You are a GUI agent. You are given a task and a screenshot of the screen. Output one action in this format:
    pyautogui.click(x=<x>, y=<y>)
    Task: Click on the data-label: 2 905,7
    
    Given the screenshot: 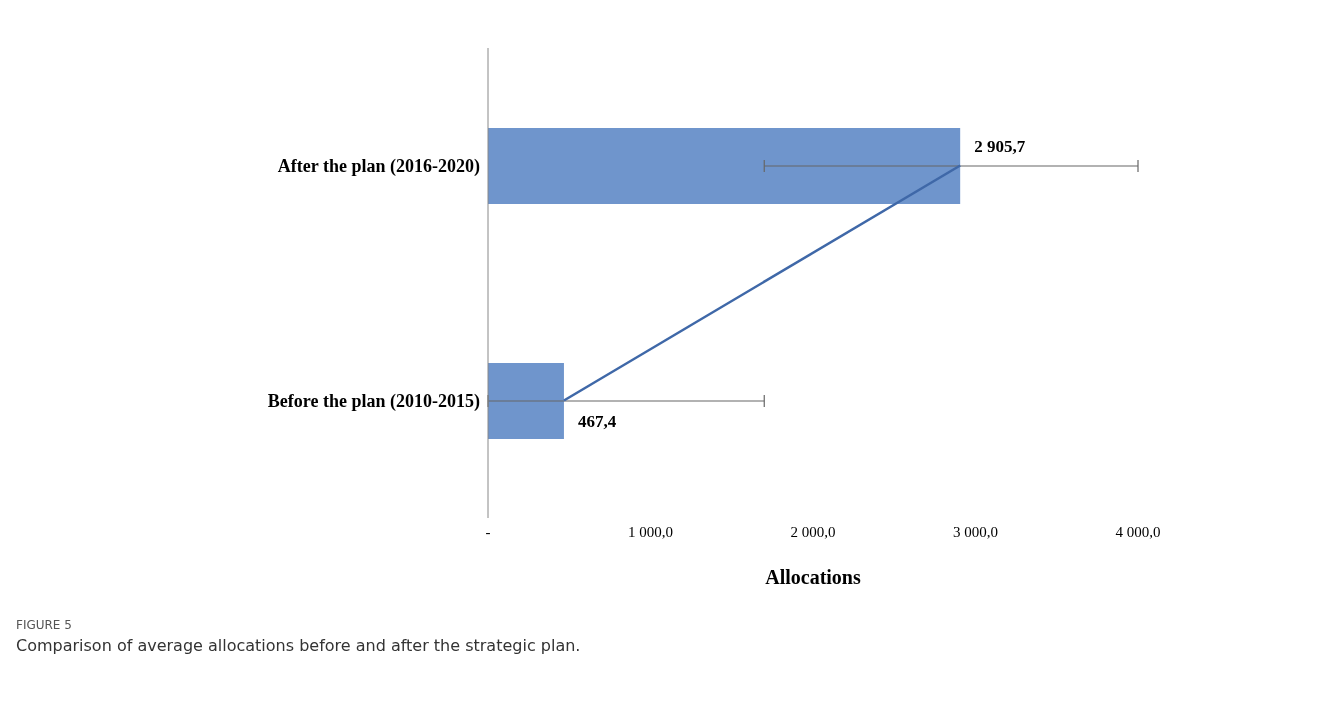 What is the action you would take?
    pyautogui.click(x=1000, y=146)
    